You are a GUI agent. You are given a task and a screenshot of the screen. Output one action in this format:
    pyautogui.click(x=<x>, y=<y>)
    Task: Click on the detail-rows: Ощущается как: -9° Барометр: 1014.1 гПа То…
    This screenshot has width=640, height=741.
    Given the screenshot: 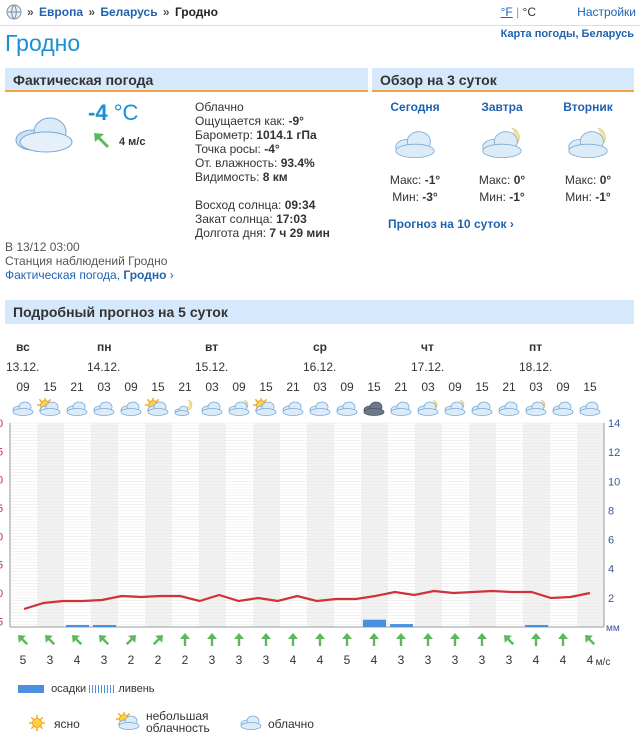 What is the action you would take?
    pyautogui.click(x=262, y=149)
    